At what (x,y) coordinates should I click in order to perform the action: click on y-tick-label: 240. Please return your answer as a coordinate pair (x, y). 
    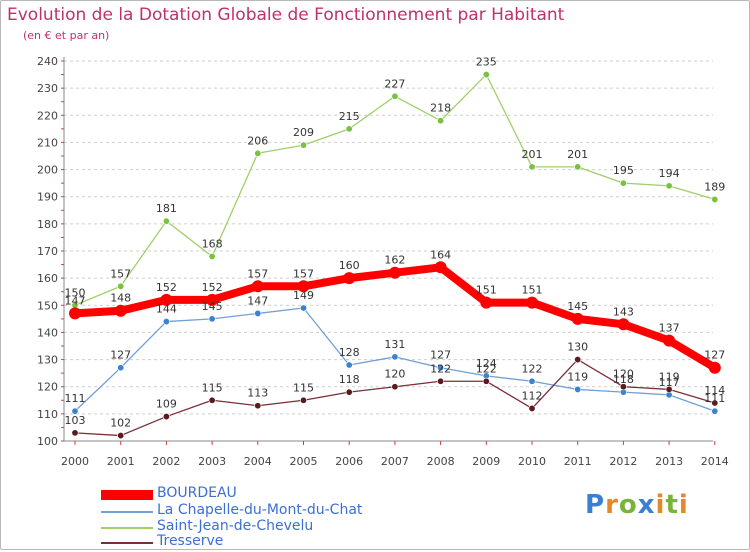
    Looking at the image, I should click on (47, 61).